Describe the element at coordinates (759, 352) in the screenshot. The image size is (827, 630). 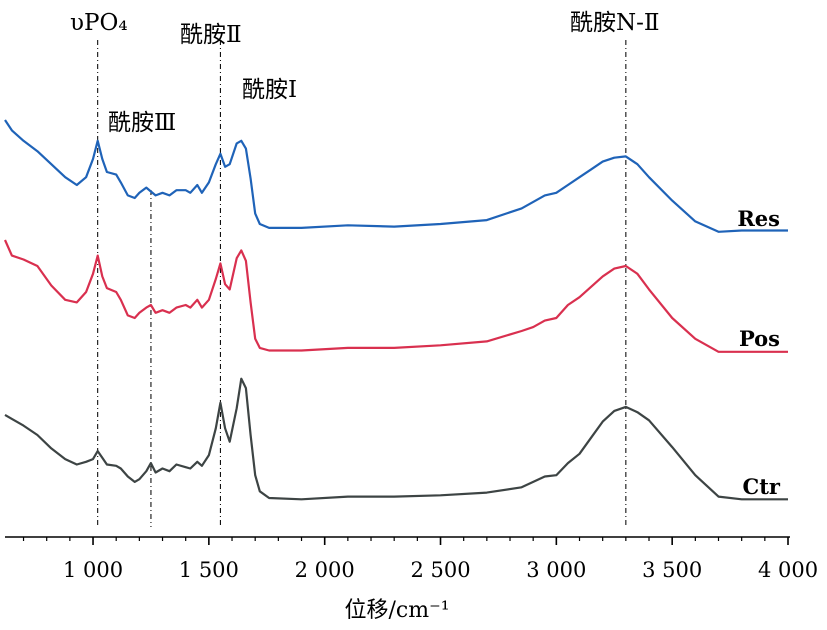
I see `series-labels: Res Pos Ctr` at that location.